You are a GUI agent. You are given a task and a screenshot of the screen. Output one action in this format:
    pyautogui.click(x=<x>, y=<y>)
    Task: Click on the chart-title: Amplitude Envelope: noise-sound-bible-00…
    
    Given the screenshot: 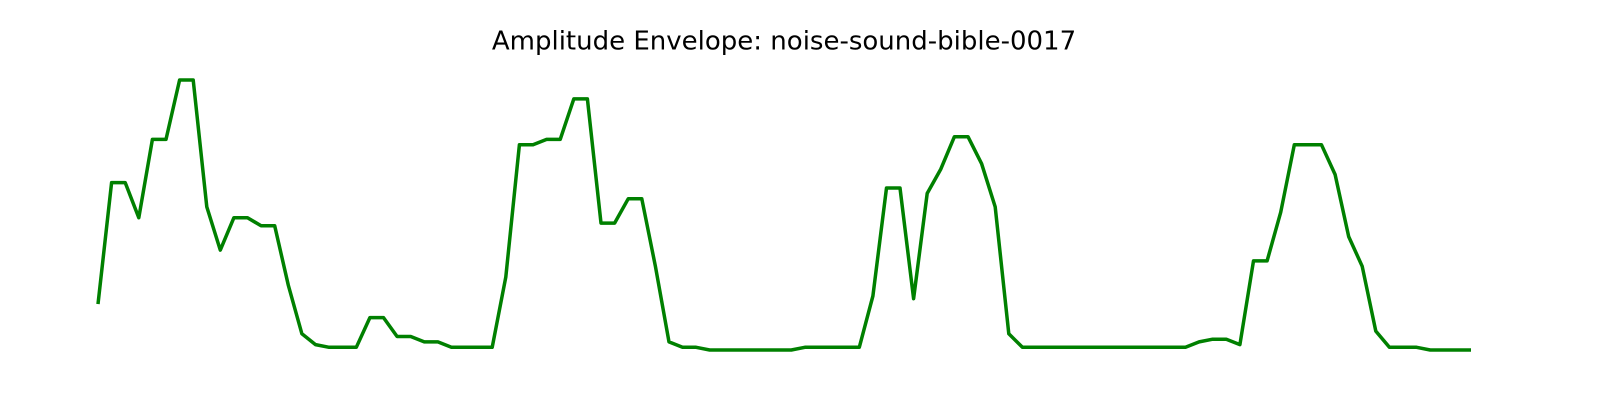 What is the action you would take?
    pyautogui.click(x=784, y=42)
    